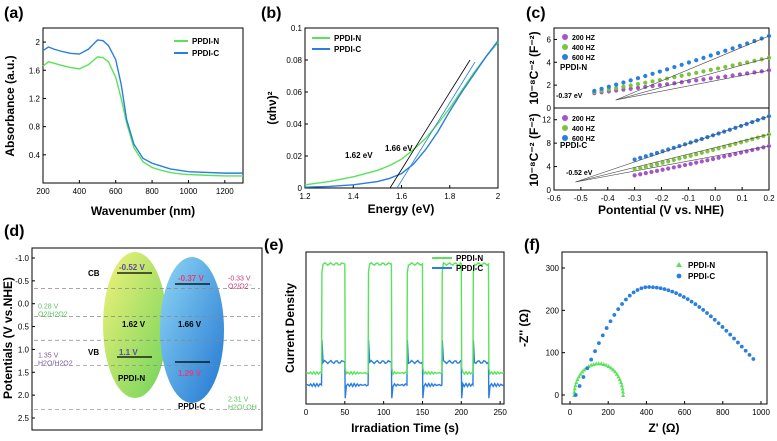 This screenshot has width=777, height=441. I want to click on ticks-b: 1.2 1.4 1.6 1.8 2 0 0.02 0.04 0.06 0.08 0.1, so click(393, 112).